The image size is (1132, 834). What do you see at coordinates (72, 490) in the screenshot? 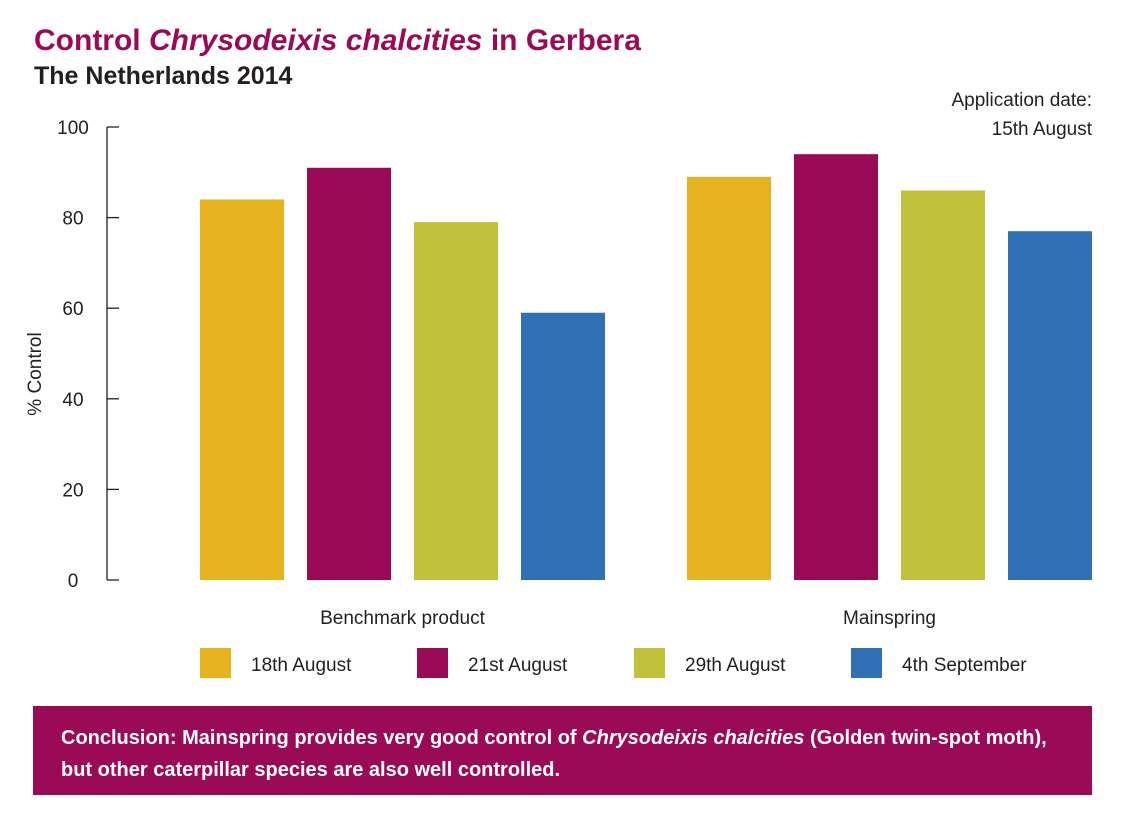
I see `y-tick-label: 20` at bounding box center [72, 490].